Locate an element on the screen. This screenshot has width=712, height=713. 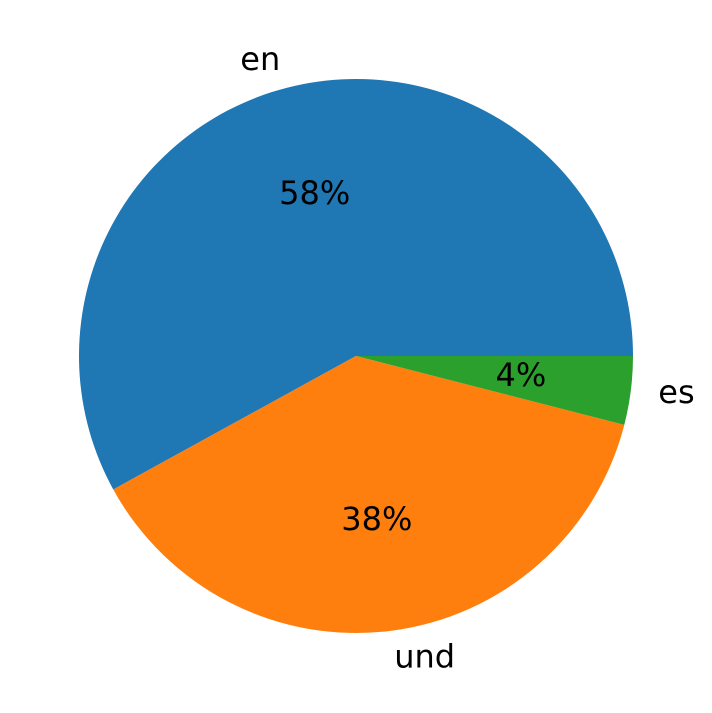
slice-label: es is located at coordinates (676, 392).